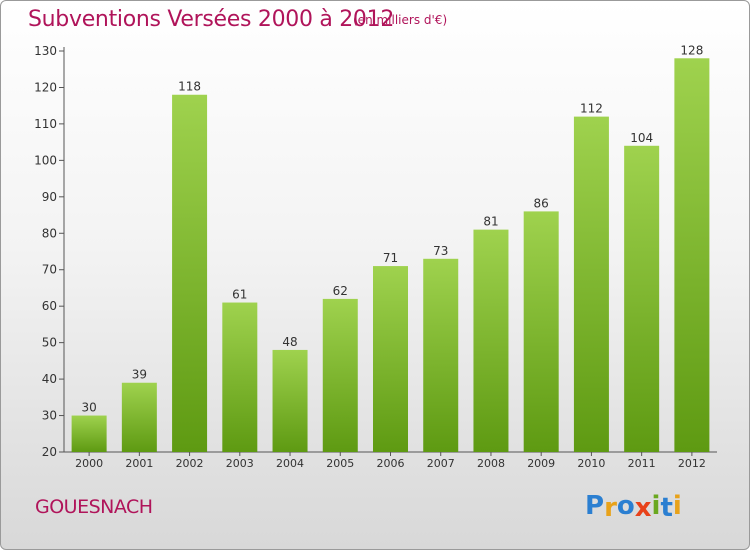 The height and width of the screenshot is (550, 750). I want to click on value-label-2009: 86, so click(541, 203).